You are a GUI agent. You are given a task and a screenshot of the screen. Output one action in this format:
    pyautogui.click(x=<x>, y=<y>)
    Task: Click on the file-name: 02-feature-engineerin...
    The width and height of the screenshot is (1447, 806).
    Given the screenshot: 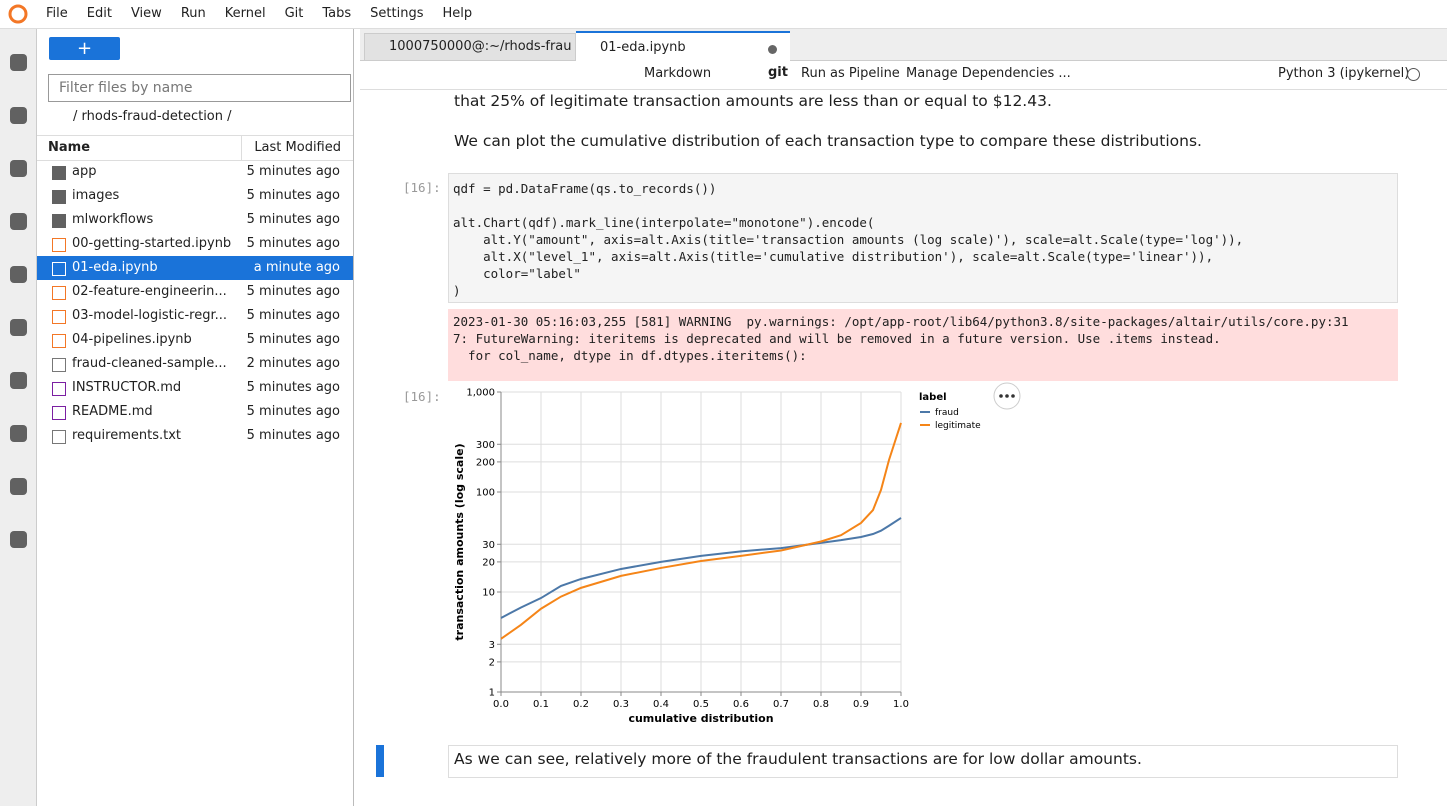 What is the action you would take?
    pyautogui.click(x=149, y=291)
    